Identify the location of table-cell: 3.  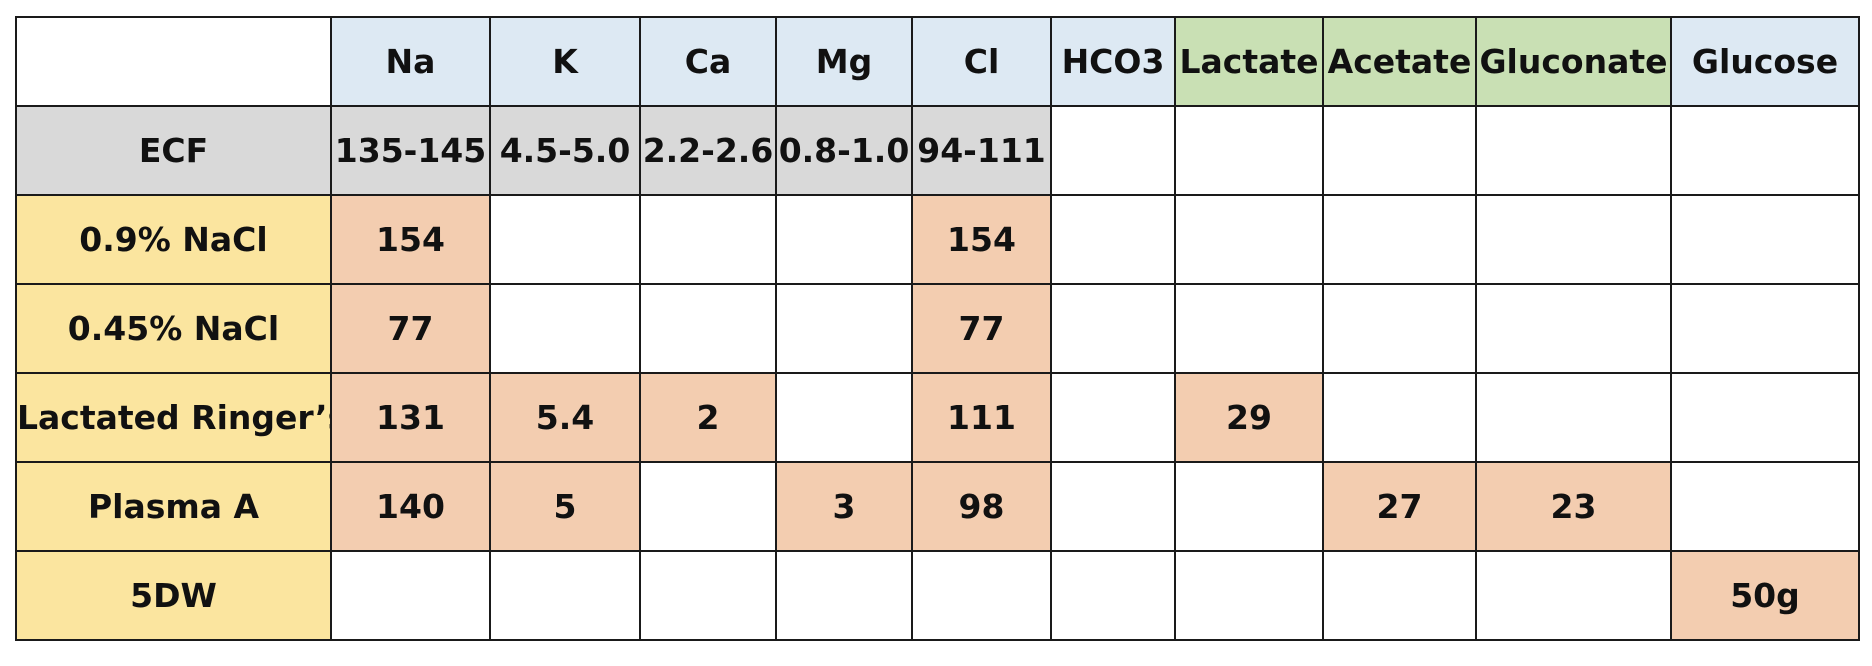
(844, 506).